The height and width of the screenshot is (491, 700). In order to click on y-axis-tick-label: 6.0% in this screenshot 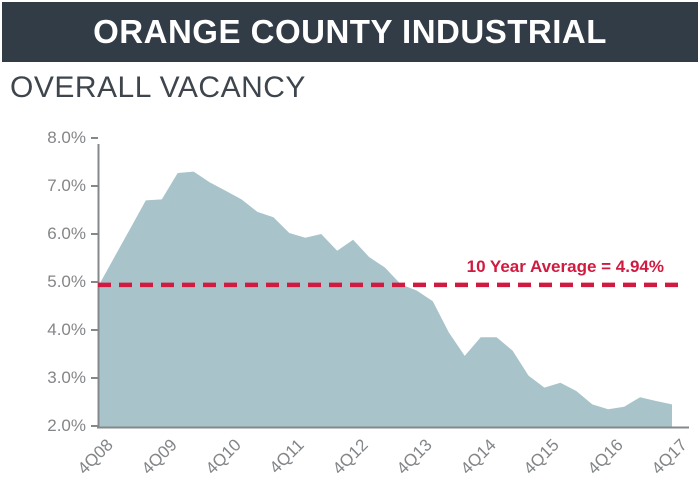, I will do `click(66, 233)`.